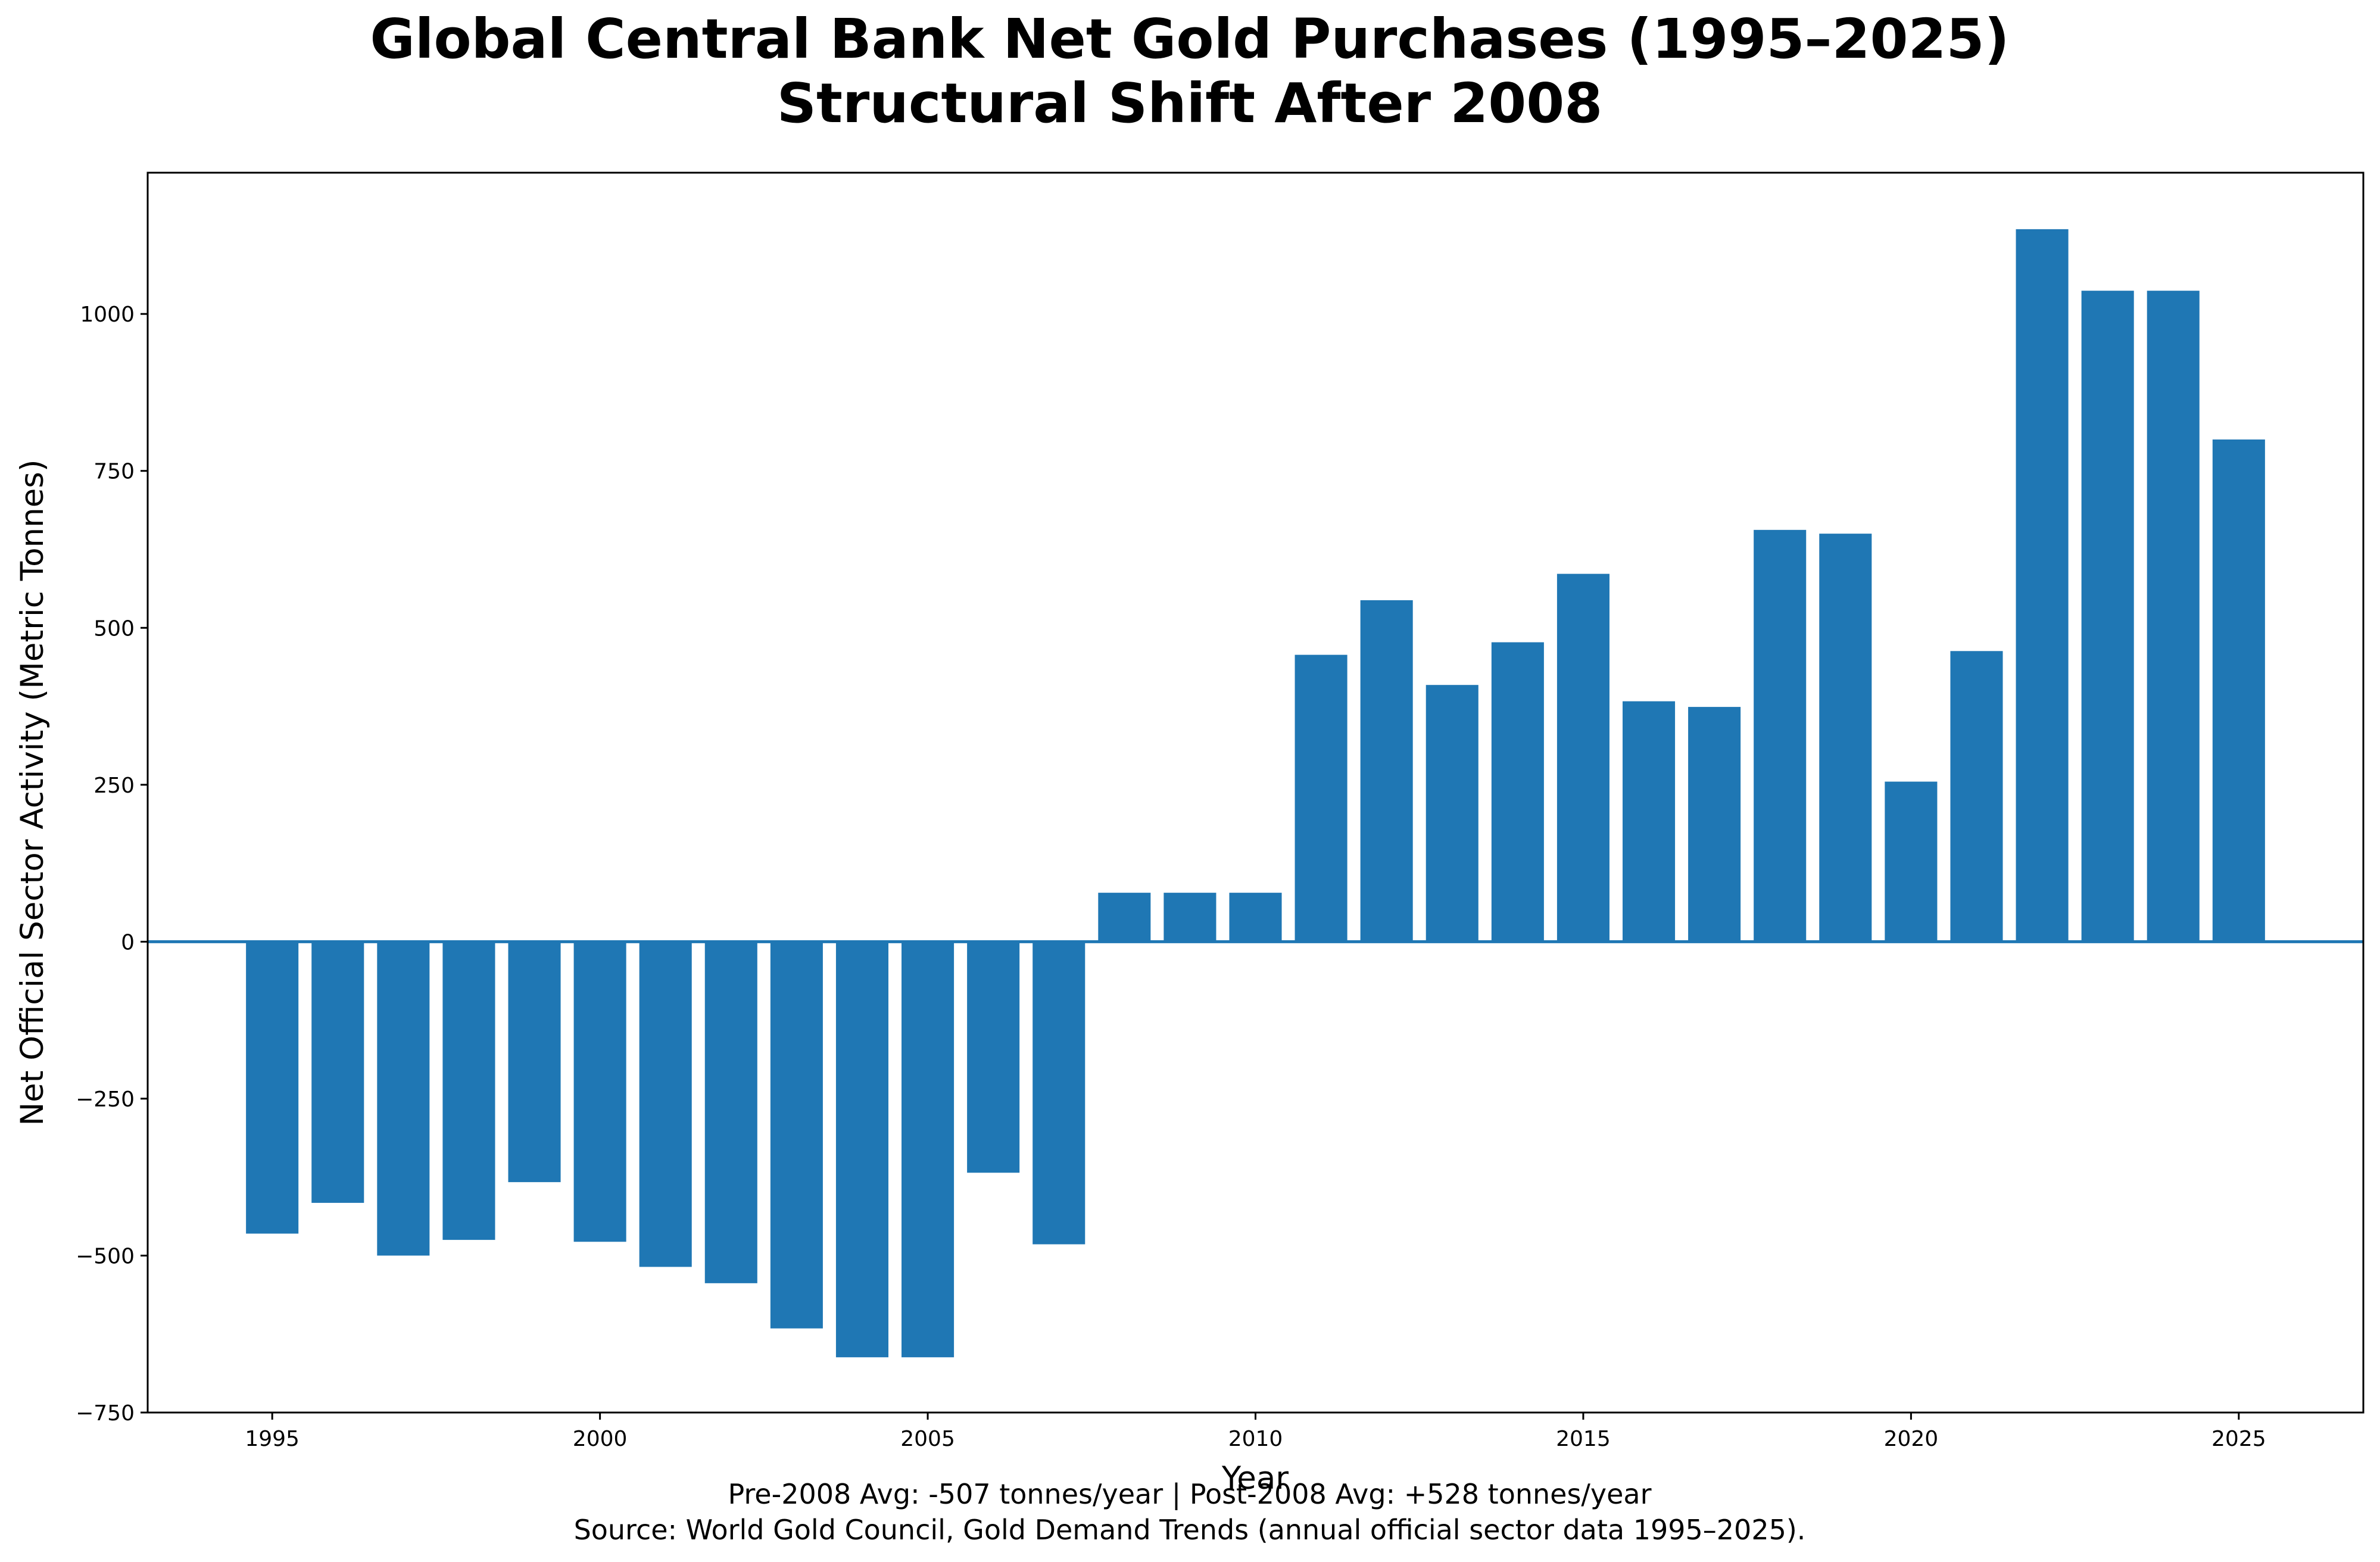  Describe the element at coordinates (1386, 771) in the screenshot. I see `bar-2012` at that location.